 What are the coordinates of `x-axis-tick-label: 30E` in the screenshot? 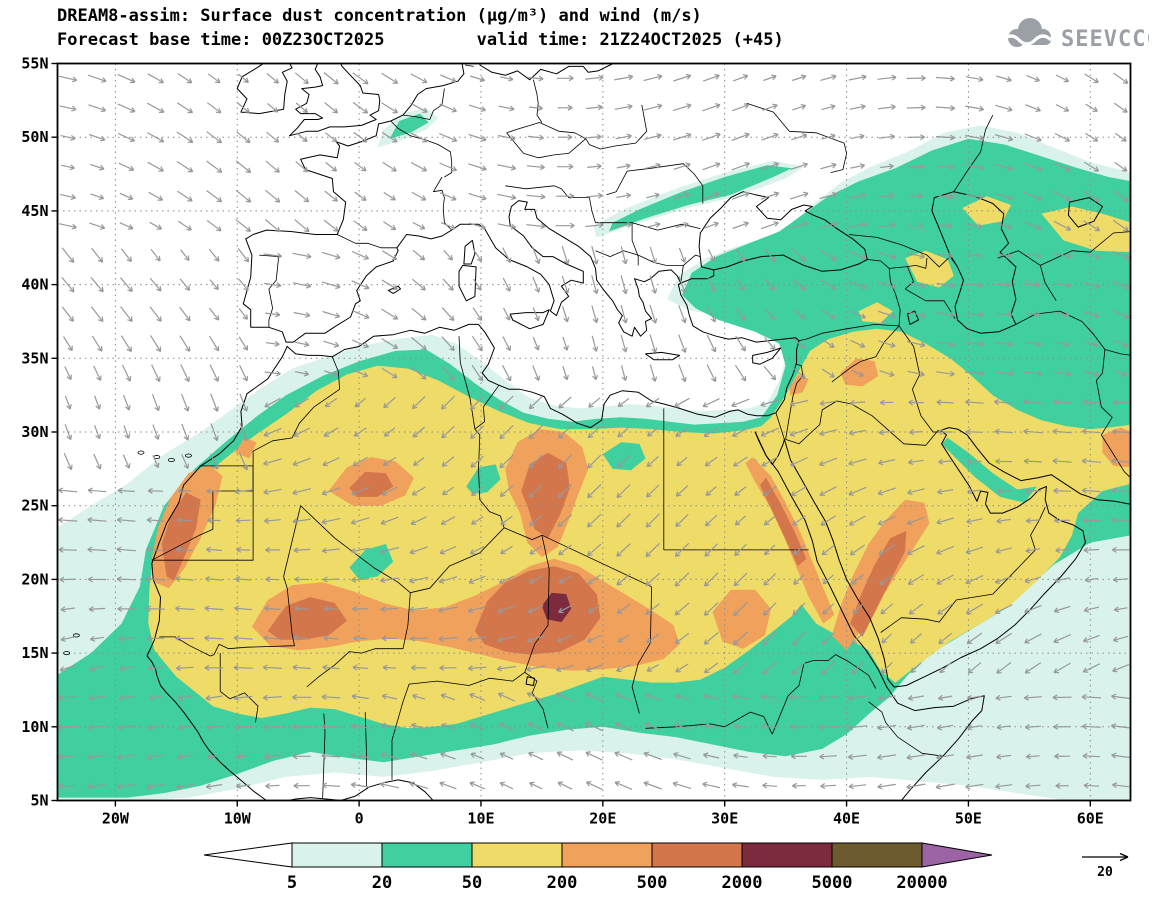 It's located at (724, 819).